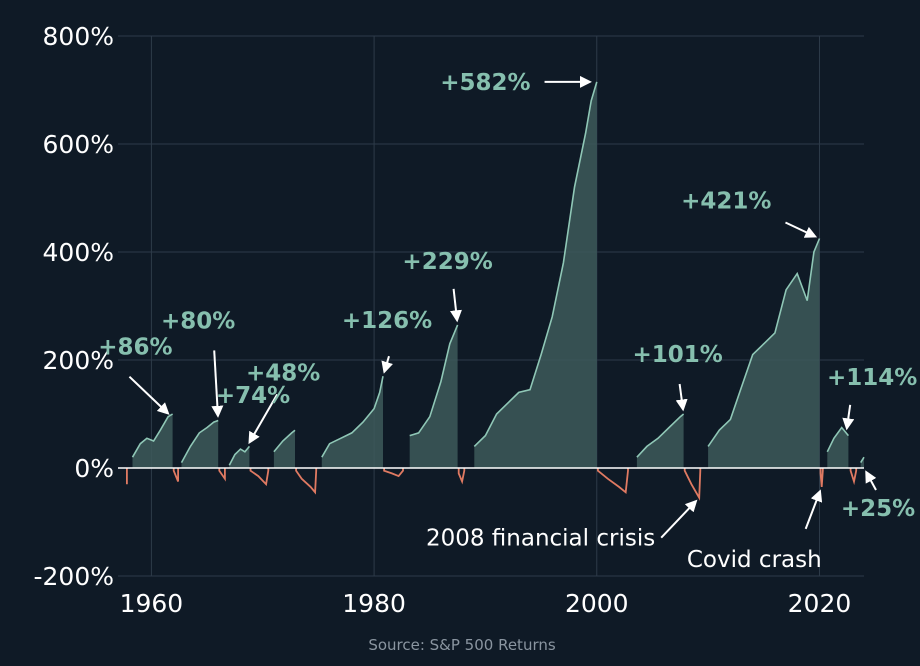  What do you see at coordinates (677, 355) in the screenshot?
I see `annotation-label: +101%` at bounding box center [677, 355].